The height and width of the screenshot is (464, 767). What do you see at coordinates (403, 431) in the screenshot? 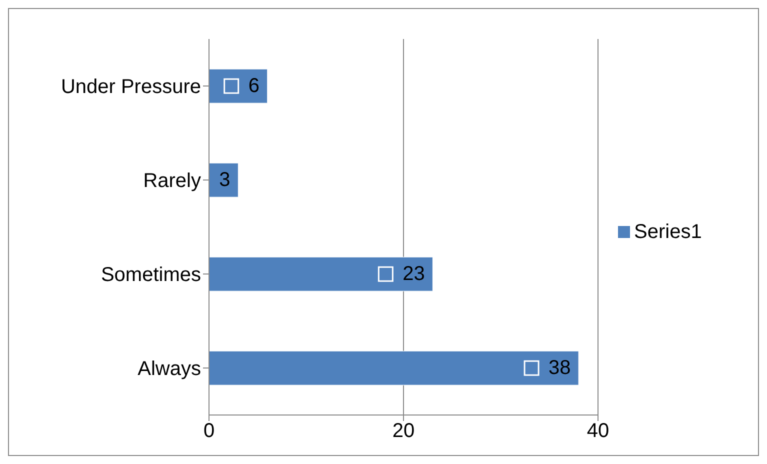
I see `x-tick-label: 20` at bounding box center [403, 431].